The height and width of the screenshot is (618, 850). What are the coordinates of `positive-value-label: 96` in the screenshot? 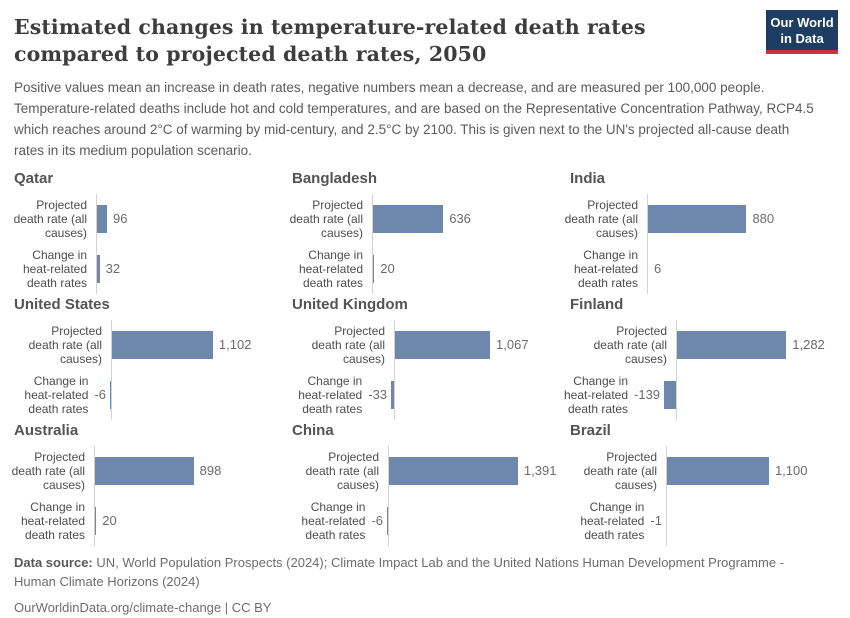 It's located at (120, 218).